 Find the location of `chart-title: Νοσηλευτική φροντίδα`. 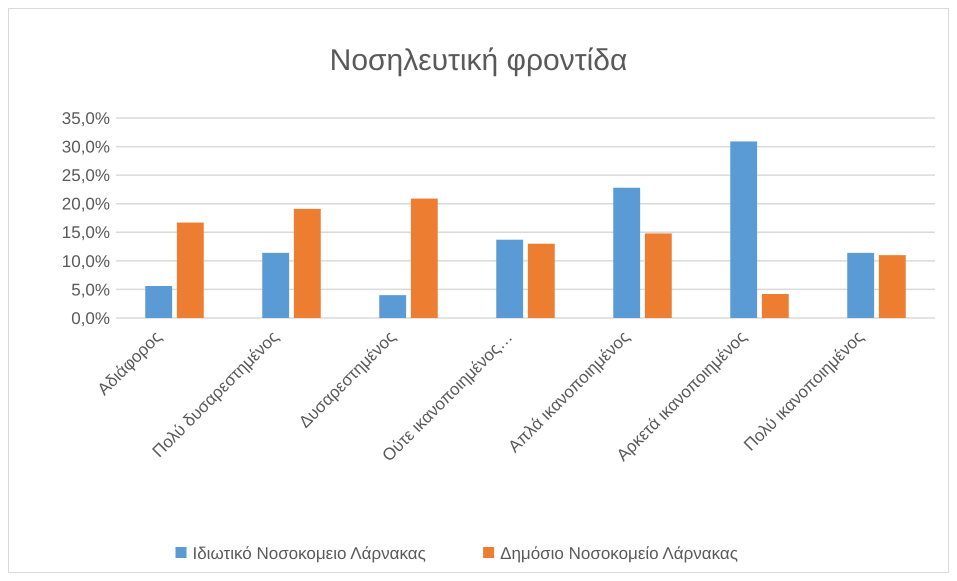

chart-title: Νοσηλευτική φροντίδα is located at coordinates (479, 60).